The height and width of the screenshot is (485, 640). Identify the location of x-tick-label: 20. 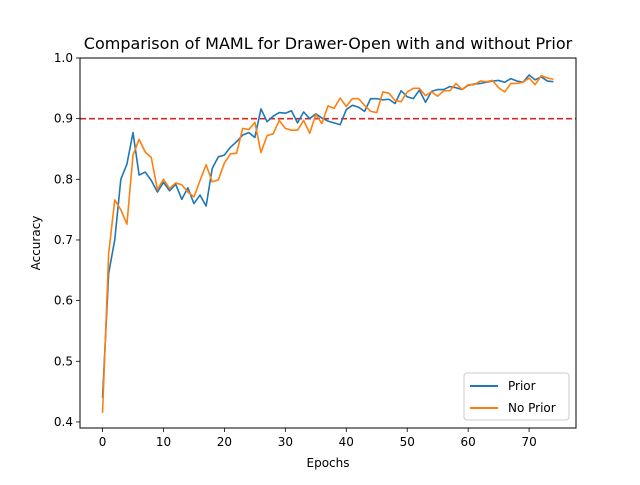
(224, 442).